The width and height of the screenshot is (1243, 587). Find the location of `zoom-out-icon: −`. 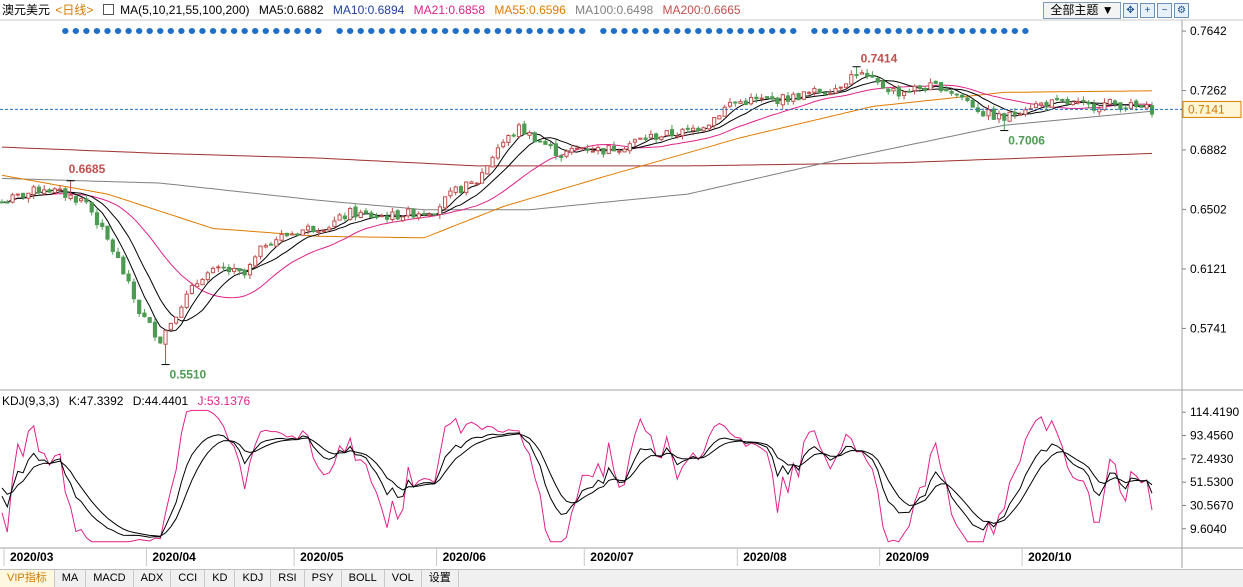

zoom-out-icon: − is located at coordinates (1164, 10).